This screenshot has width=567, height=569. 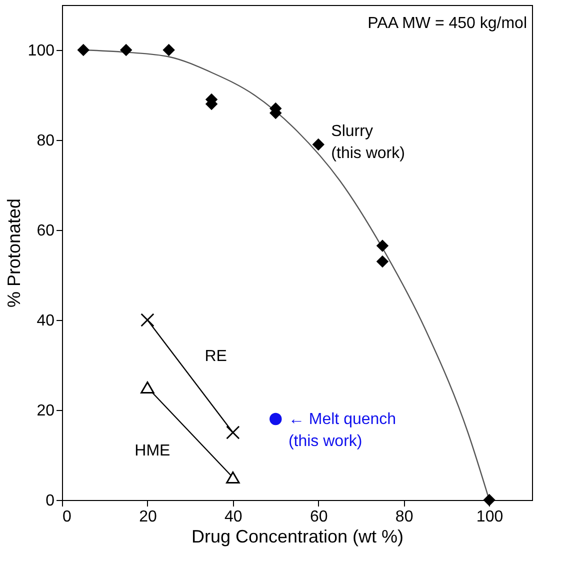 I want to click on y-tick-label: 20, so click(x=45, y=411).